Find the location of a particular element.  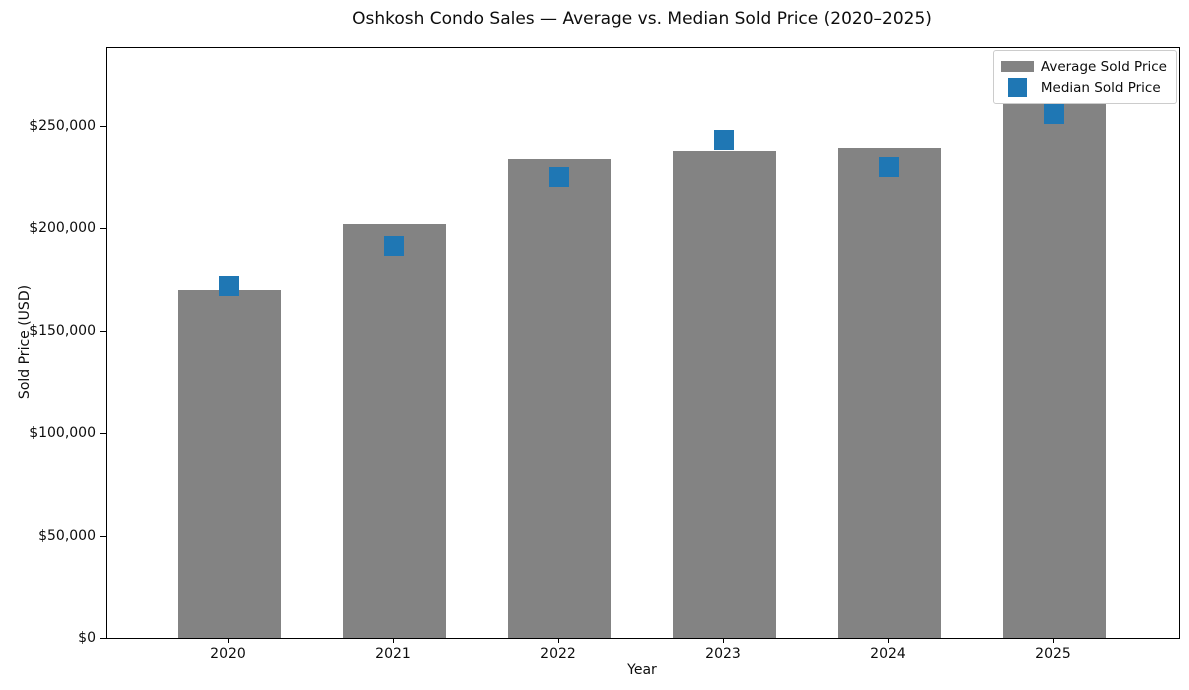

x-tick-label: 2021 is located at coordinates (393, 654).